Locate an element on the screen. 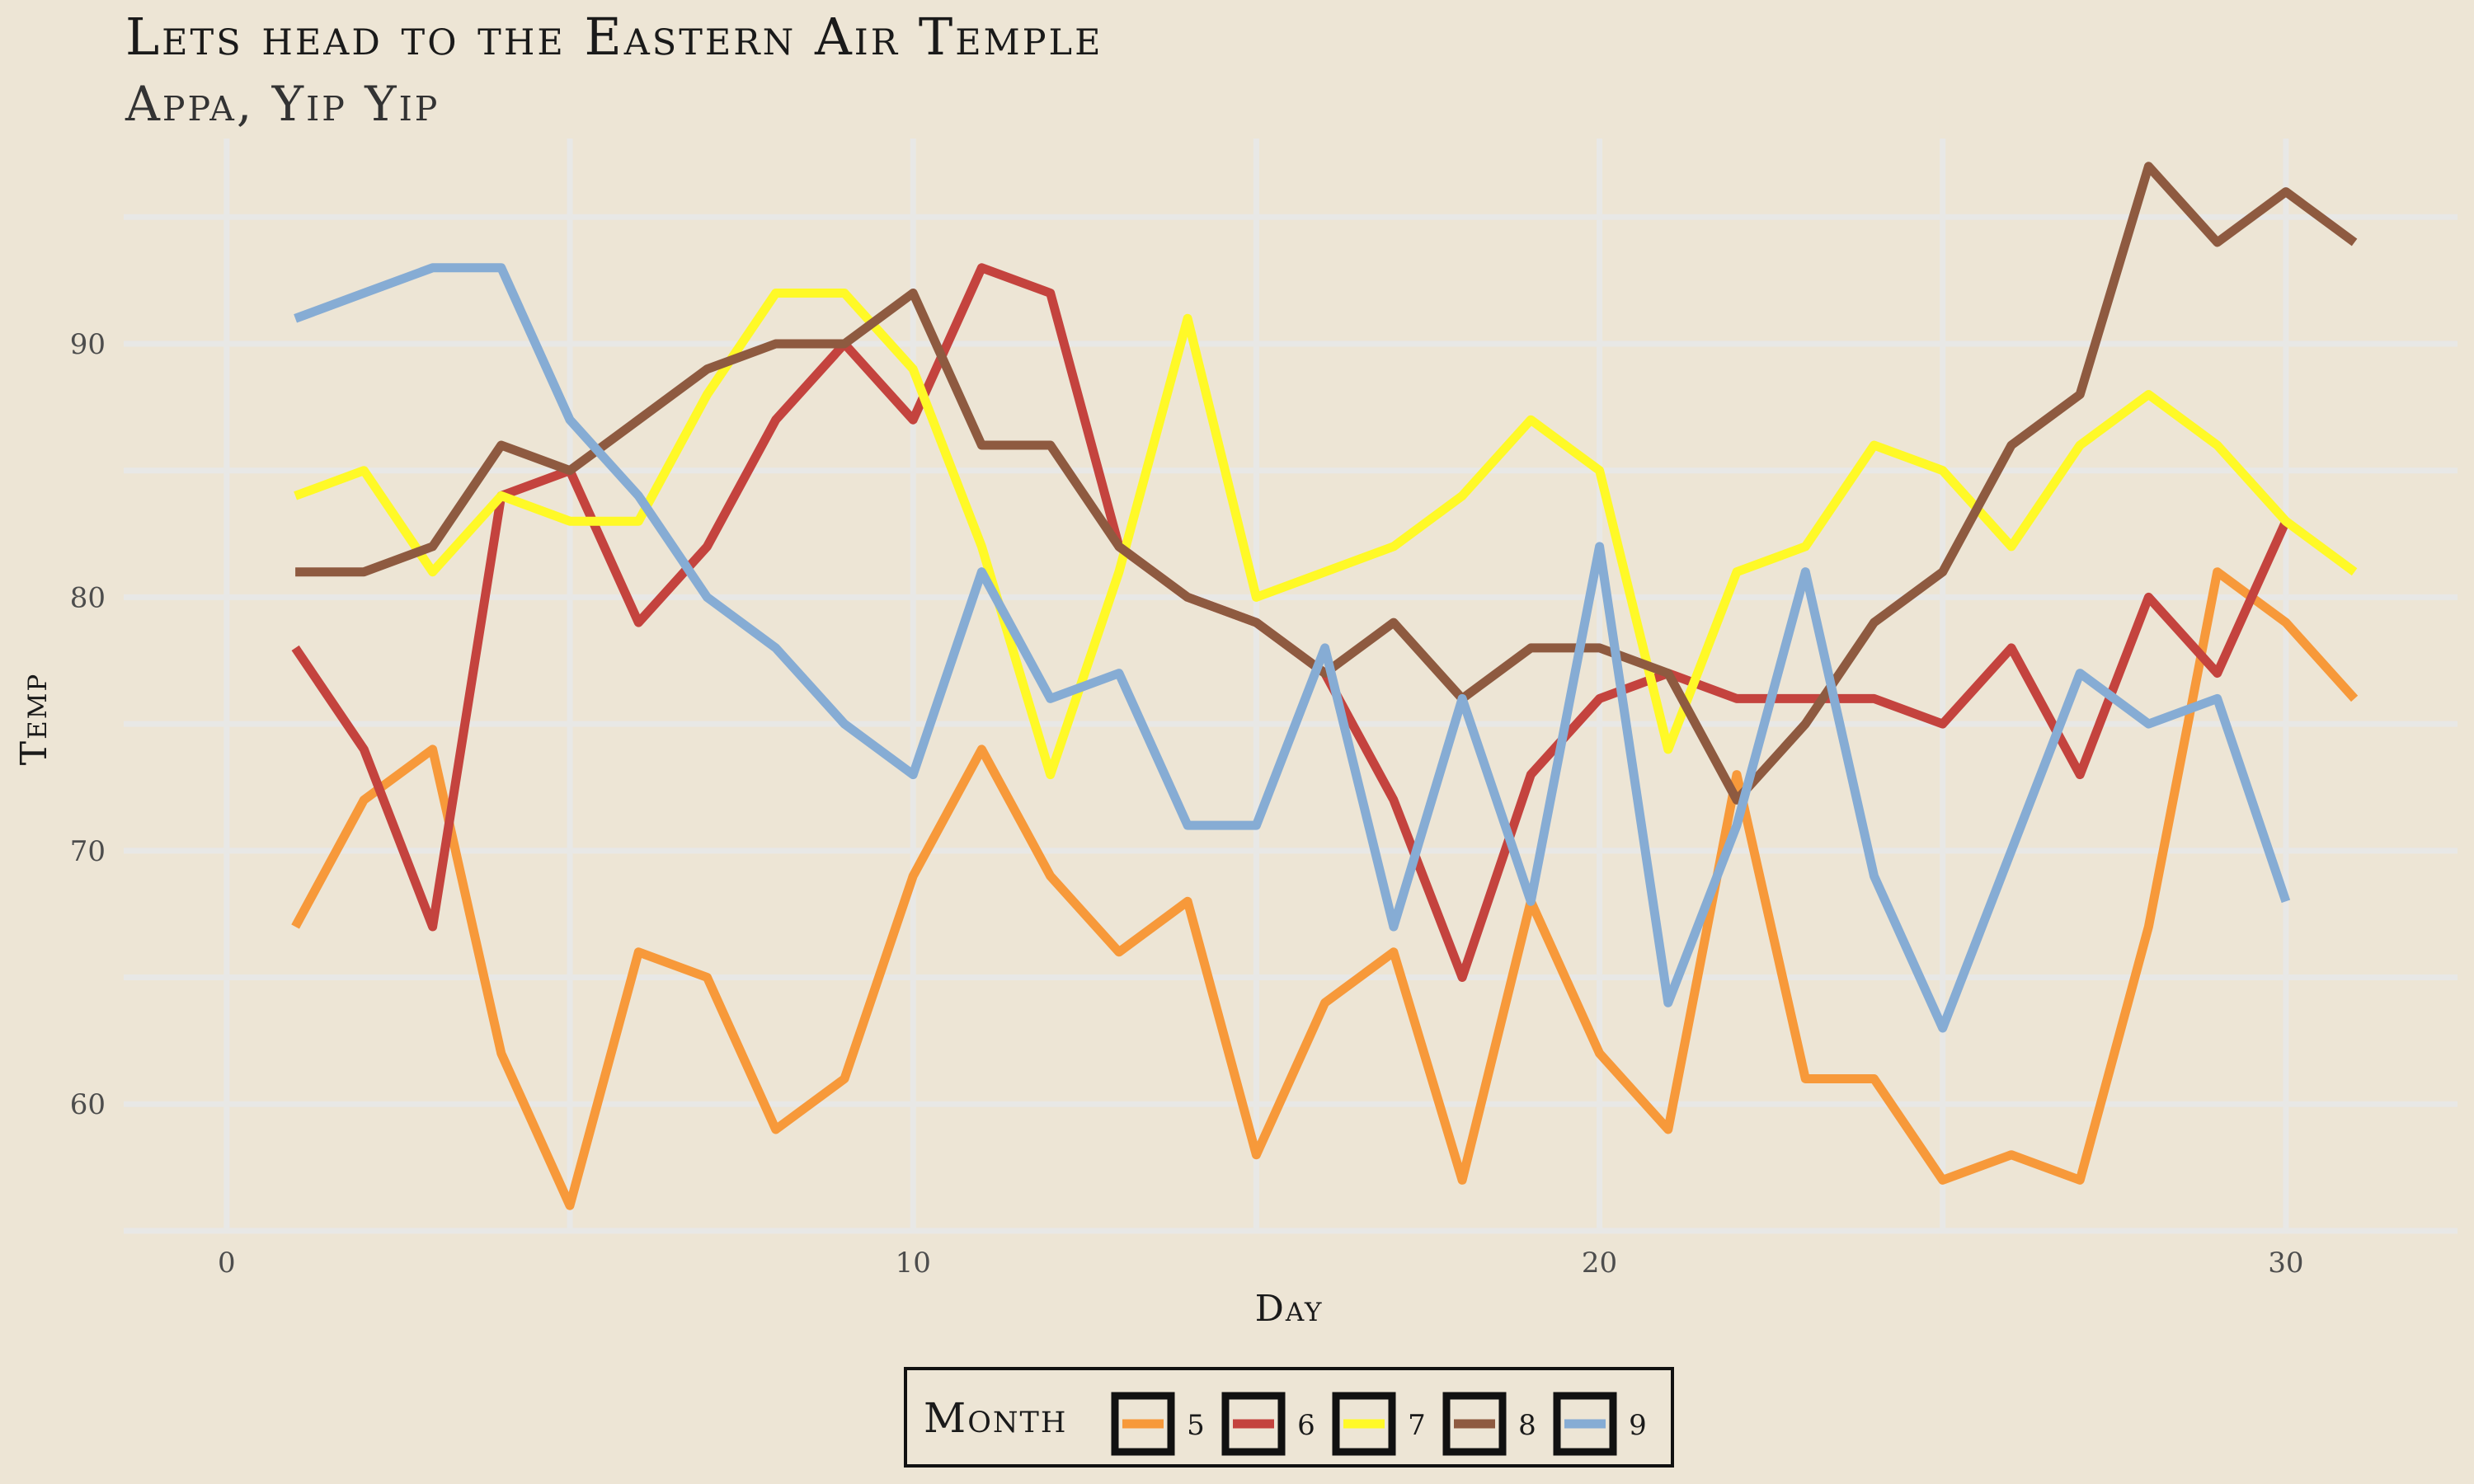  x-tick-label: 30 is located at coordinates (2285, 1263).